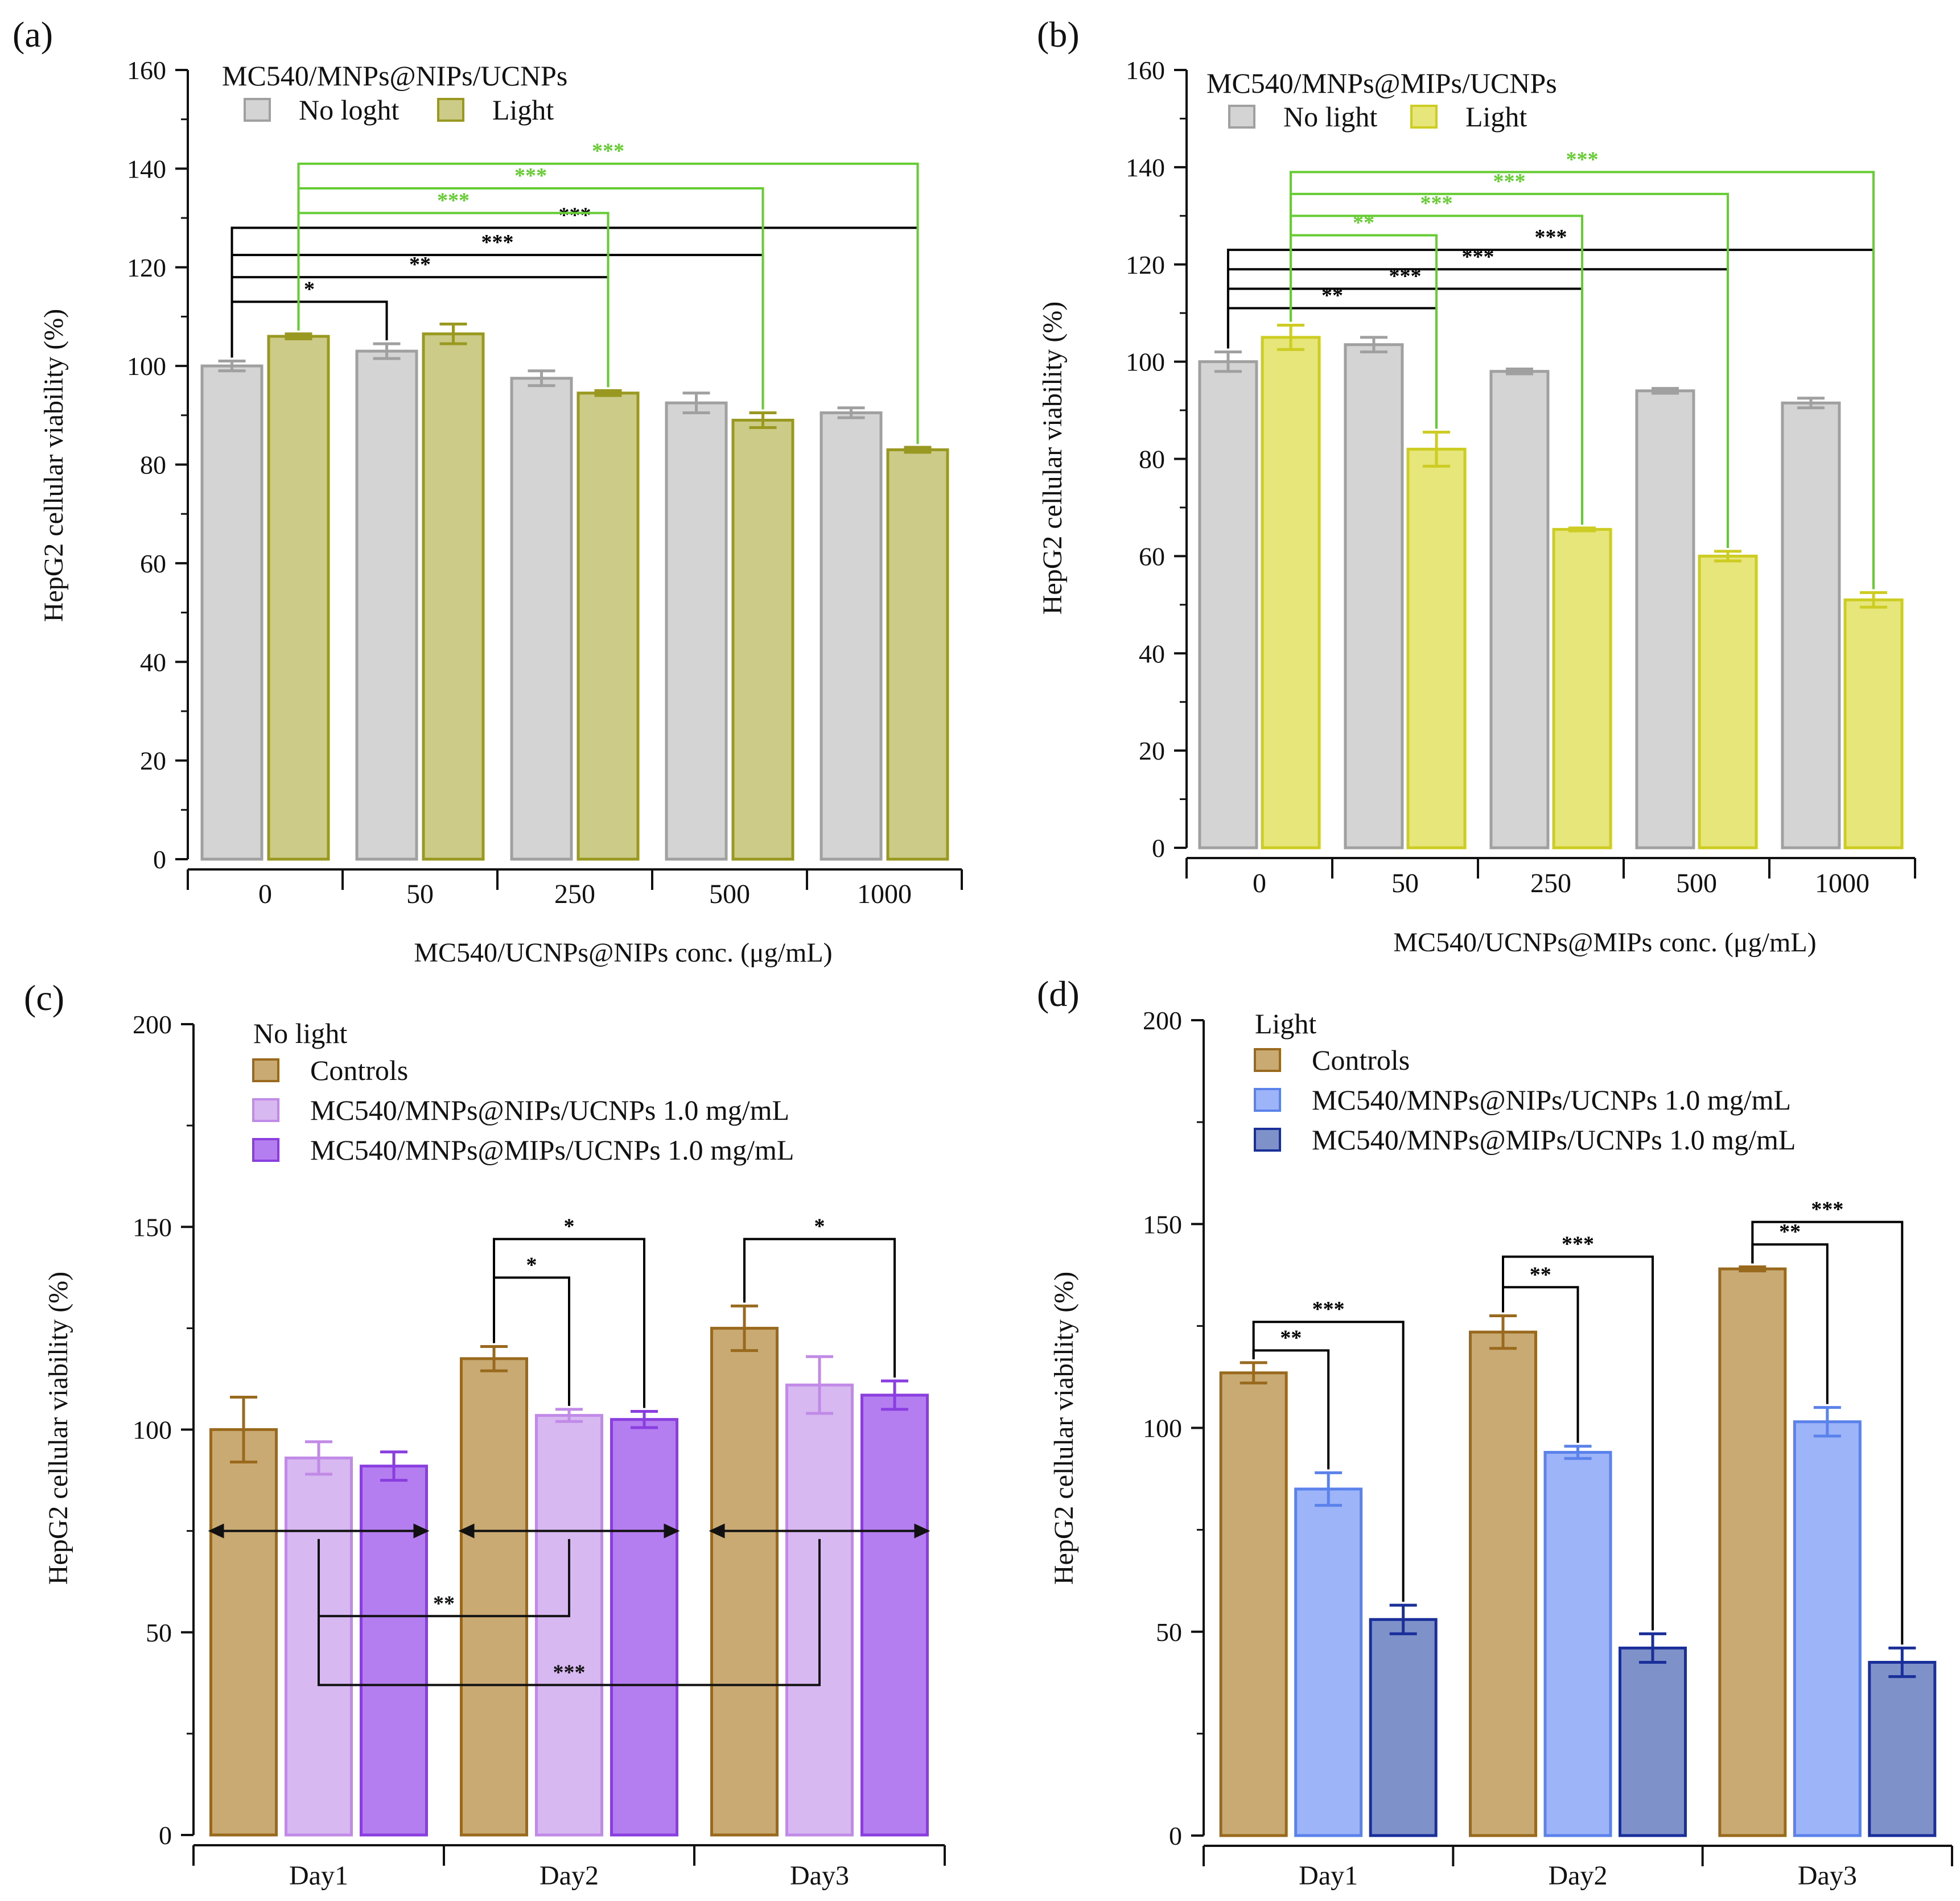 The width and height of the screenshot is (1960, 1901). What do you see at coordinates (1162, 1224) in the screenshot?
I see `y-tick-label: 150` at bounding box center [1162, 1224].